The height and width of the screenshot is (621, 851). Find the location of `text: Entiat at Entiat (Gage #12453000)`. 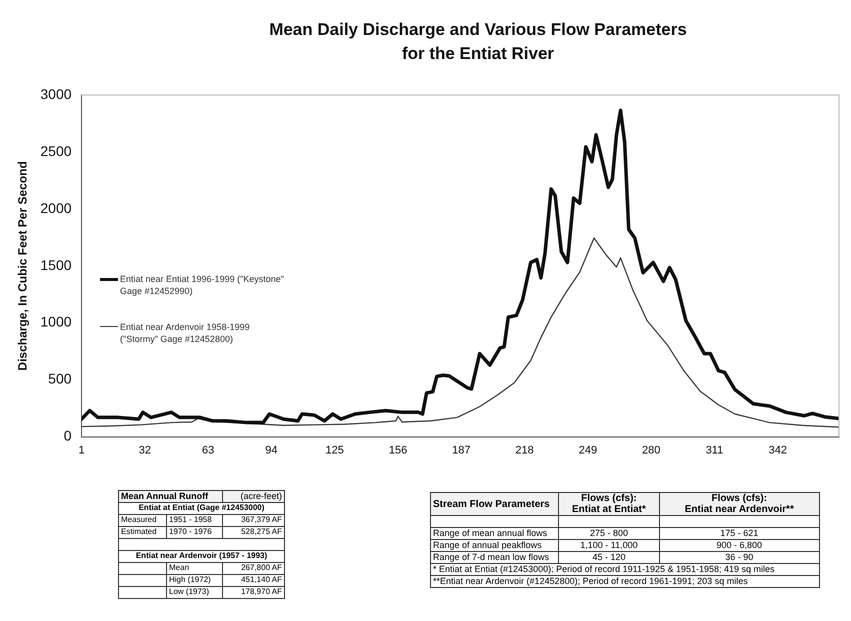

text: Entiat at Entiat (Gage #12453000) is located at coordinates (201, 508).